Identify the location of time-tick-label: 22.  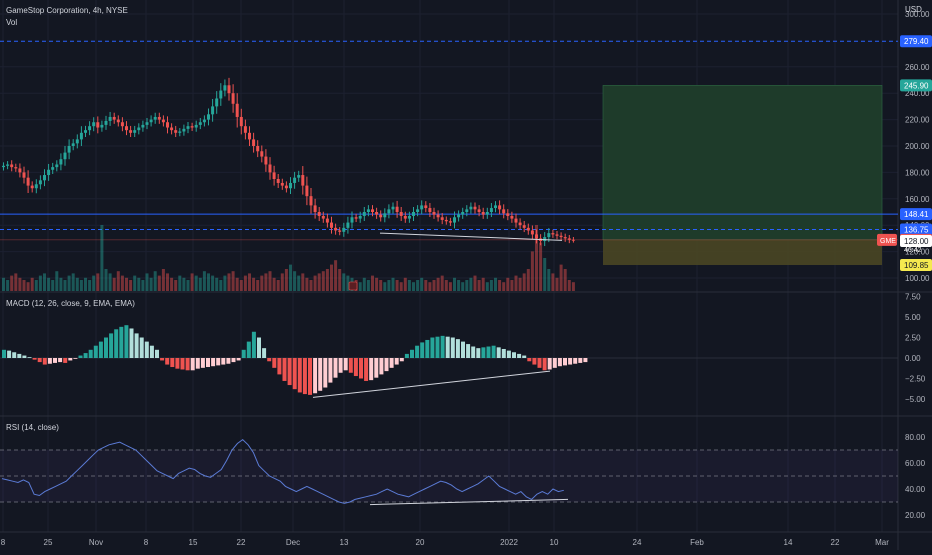
(241, 542).